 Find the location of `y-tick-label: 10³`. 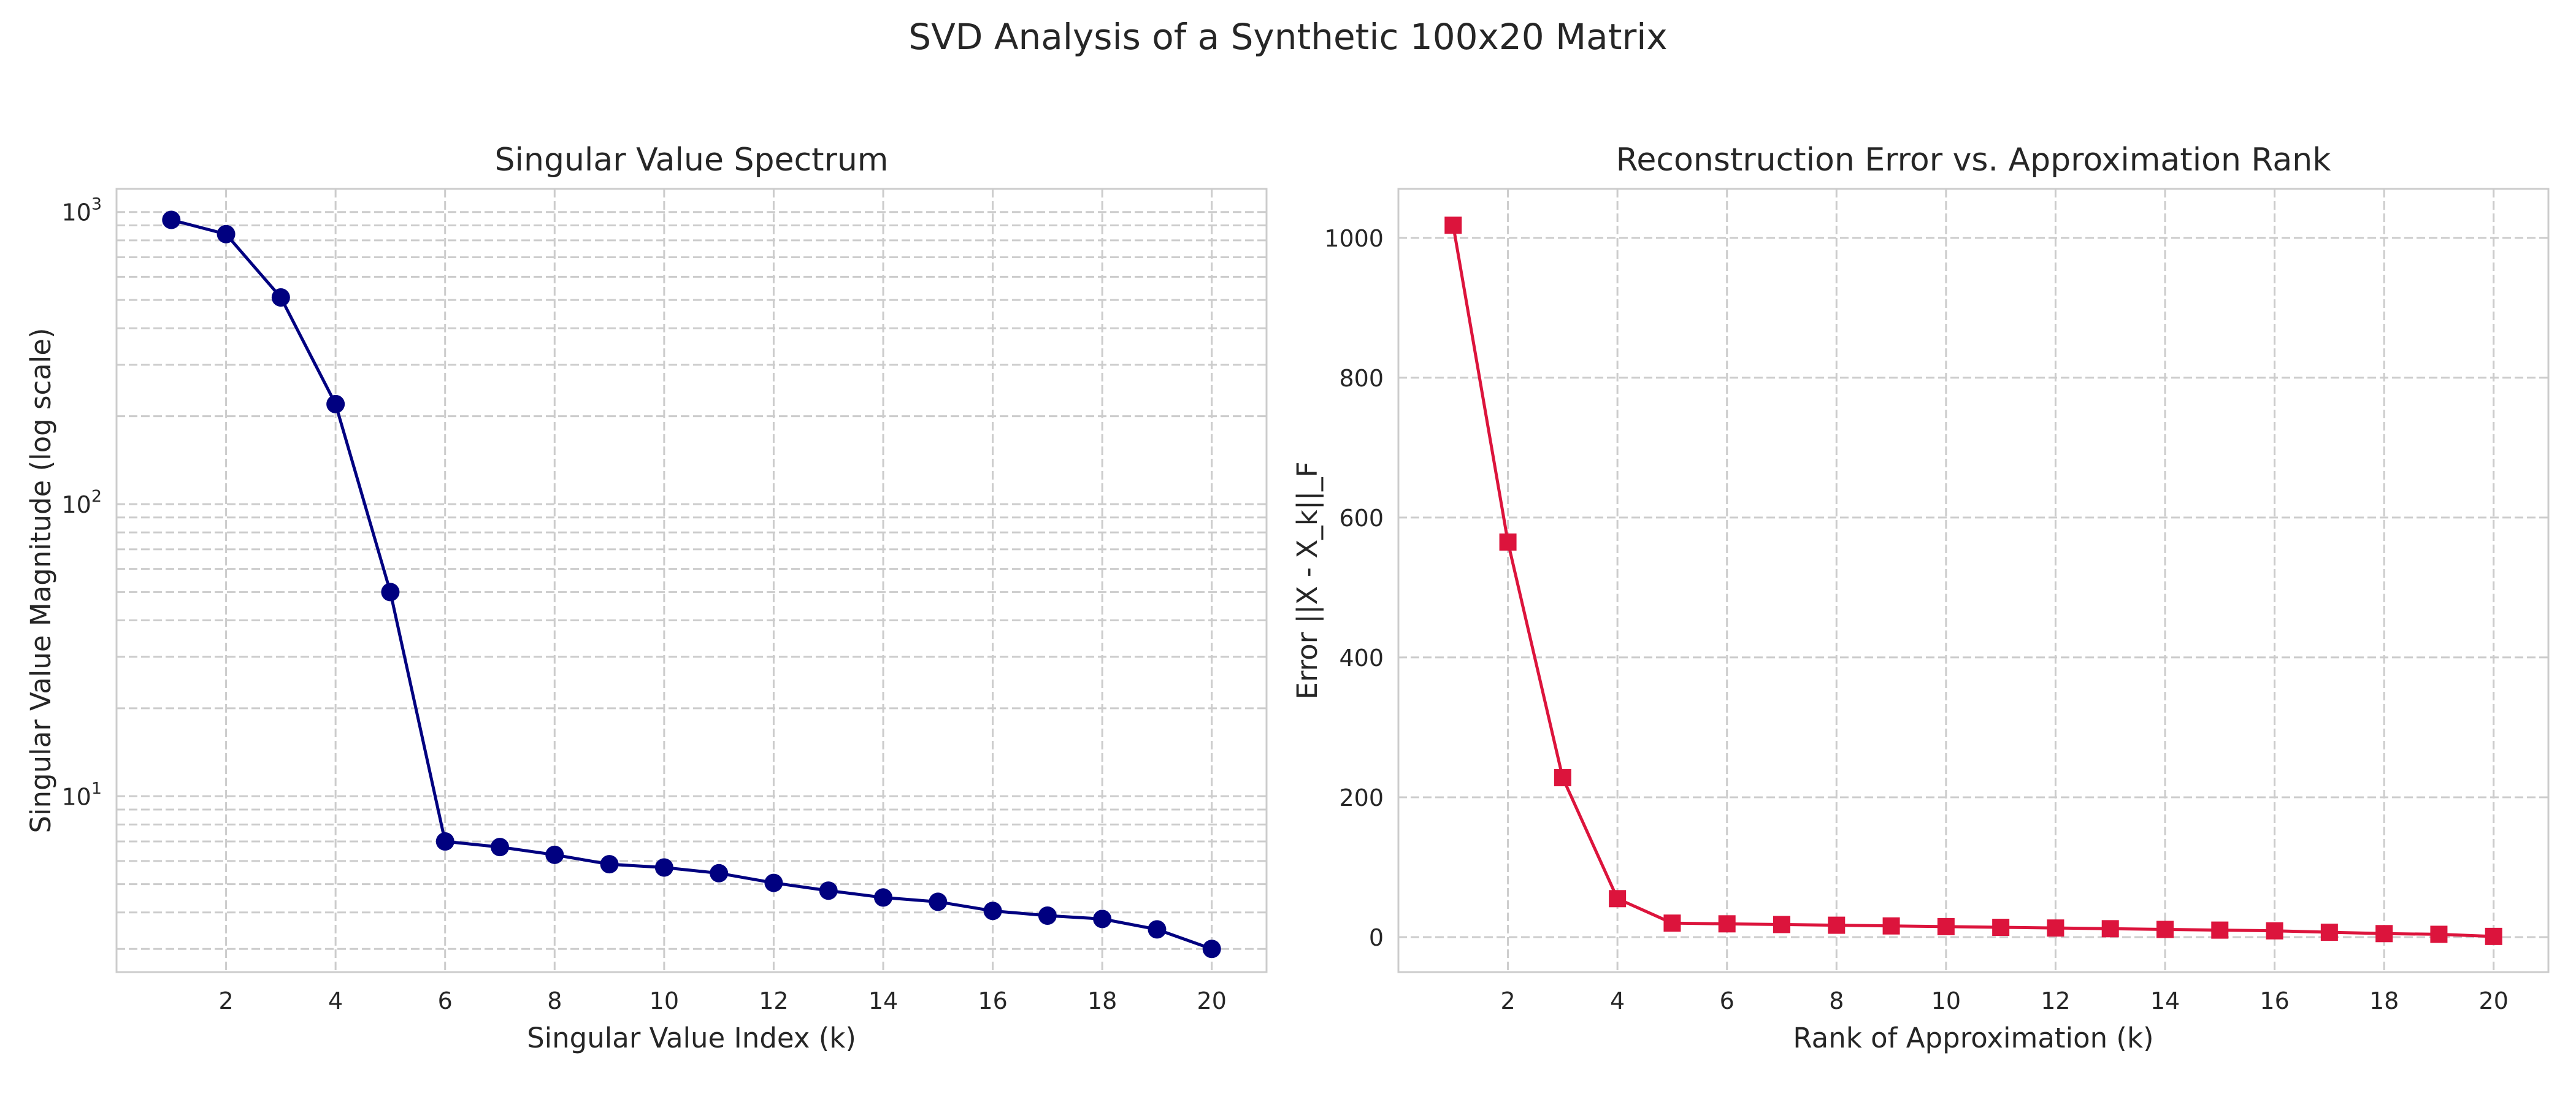

y-tick-label: 10³ is located at coordinates (81, 210).